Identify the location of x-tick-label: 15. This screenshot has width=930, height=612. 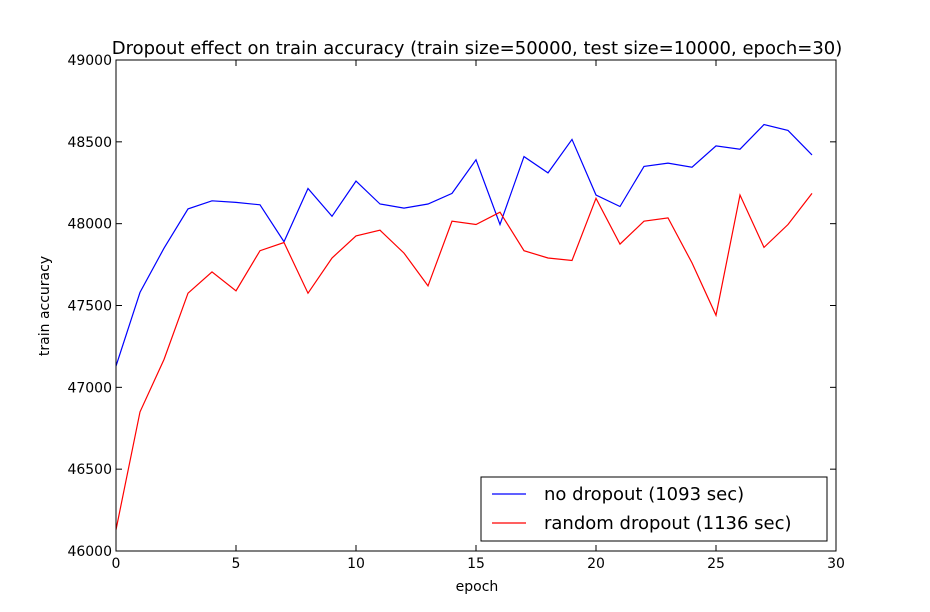
(476, 564).